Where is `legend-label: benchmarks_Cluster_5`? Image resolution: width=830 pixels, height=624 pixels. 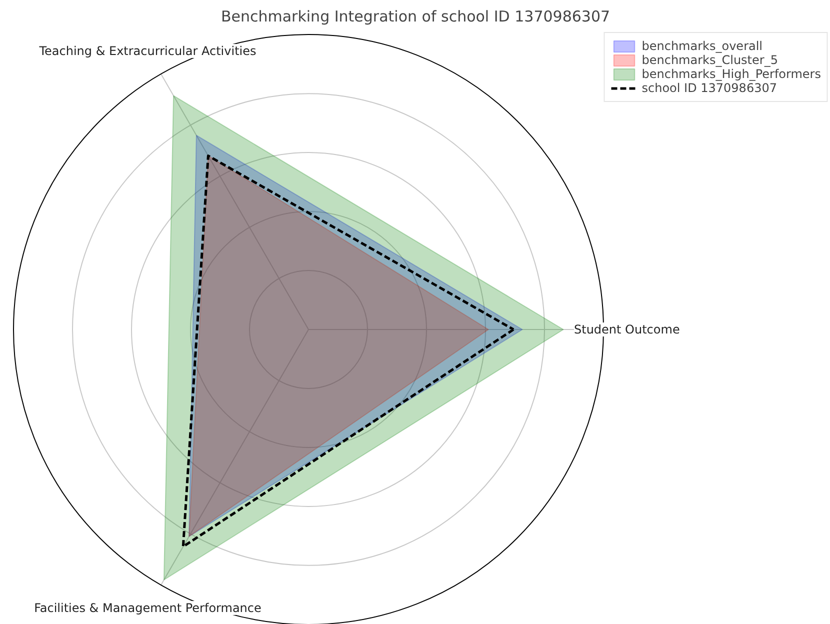
legend-label: benchmarks_Cluster_5 is located at coordinates (710, 60).